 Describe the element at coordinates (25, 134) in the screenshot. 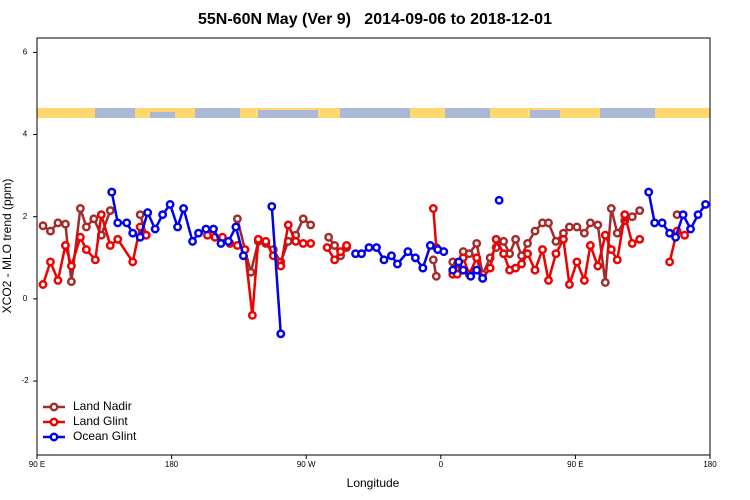

I see `y-tick-label: 4` at that location.